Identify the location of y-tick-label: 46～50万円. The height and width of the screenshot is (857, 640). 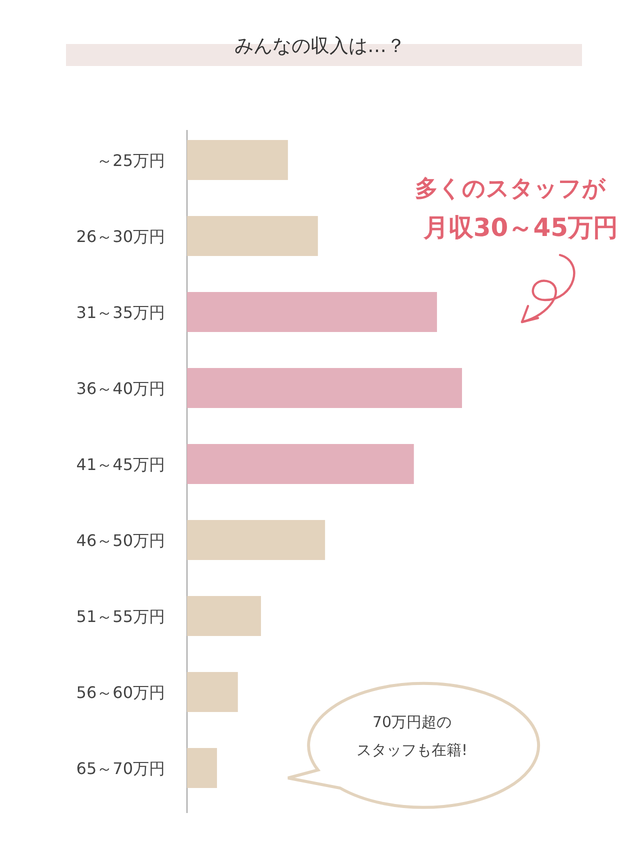
(120, 540).